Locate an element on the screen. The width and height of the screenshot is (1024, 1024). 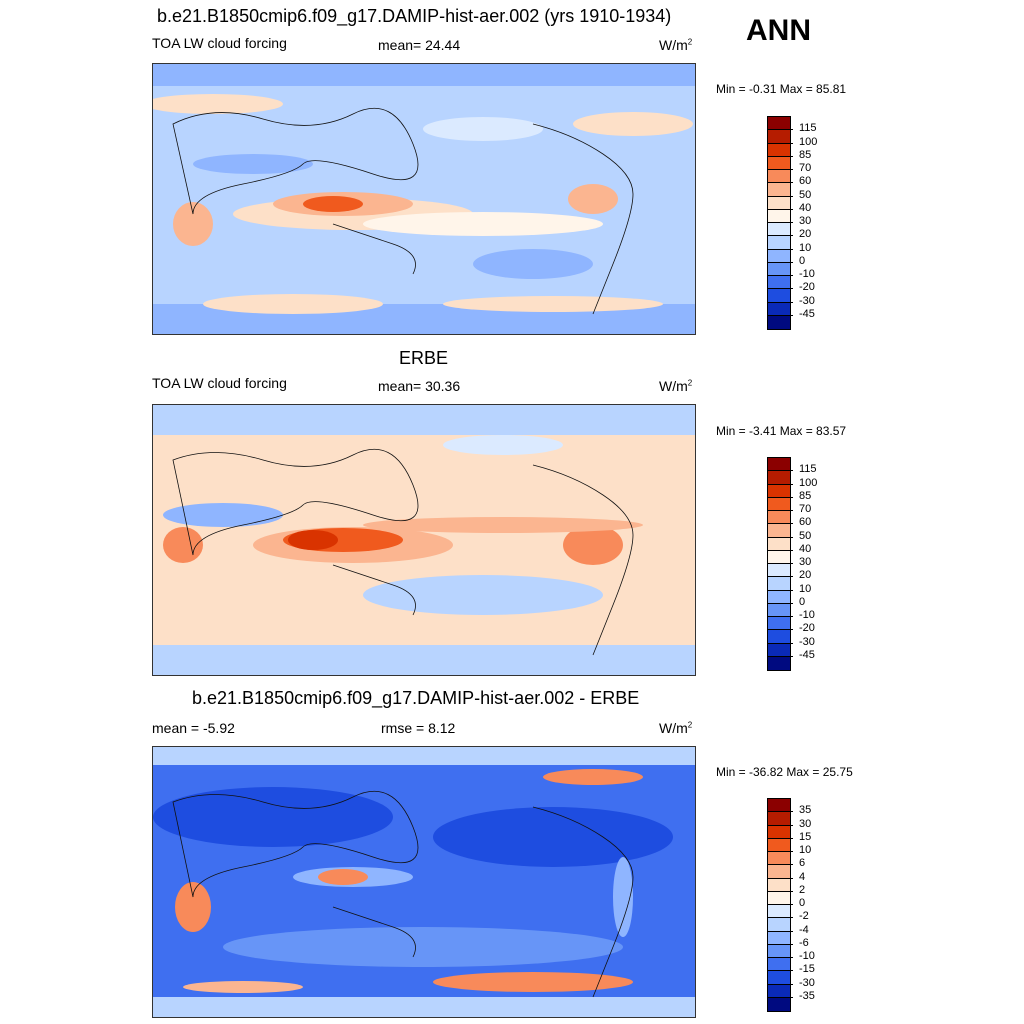
panel2-units: W/m2 is located at coordinates (676, 386).